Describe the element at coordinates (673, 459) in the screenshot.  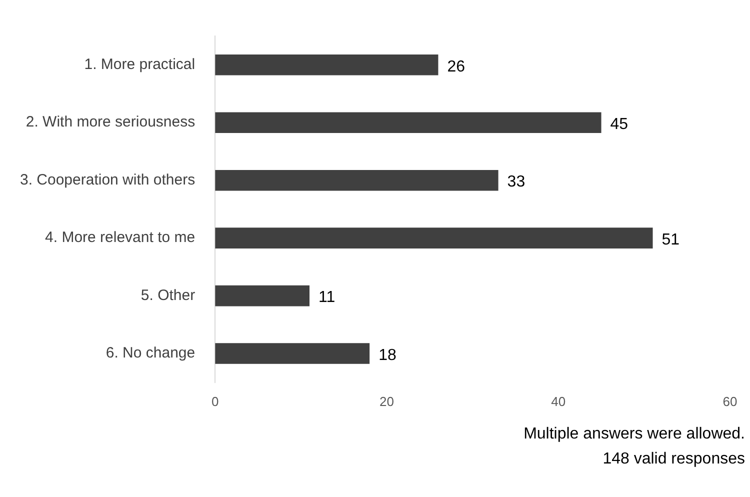
I see `text: 148 valid responses` at that location.